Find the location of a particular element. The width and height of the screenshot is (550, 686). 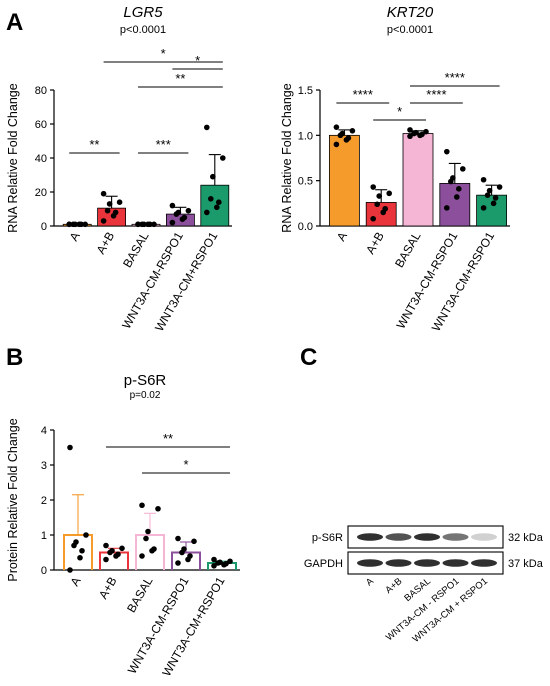

krt20-significance-label: * is located at coordinates (399, 111).